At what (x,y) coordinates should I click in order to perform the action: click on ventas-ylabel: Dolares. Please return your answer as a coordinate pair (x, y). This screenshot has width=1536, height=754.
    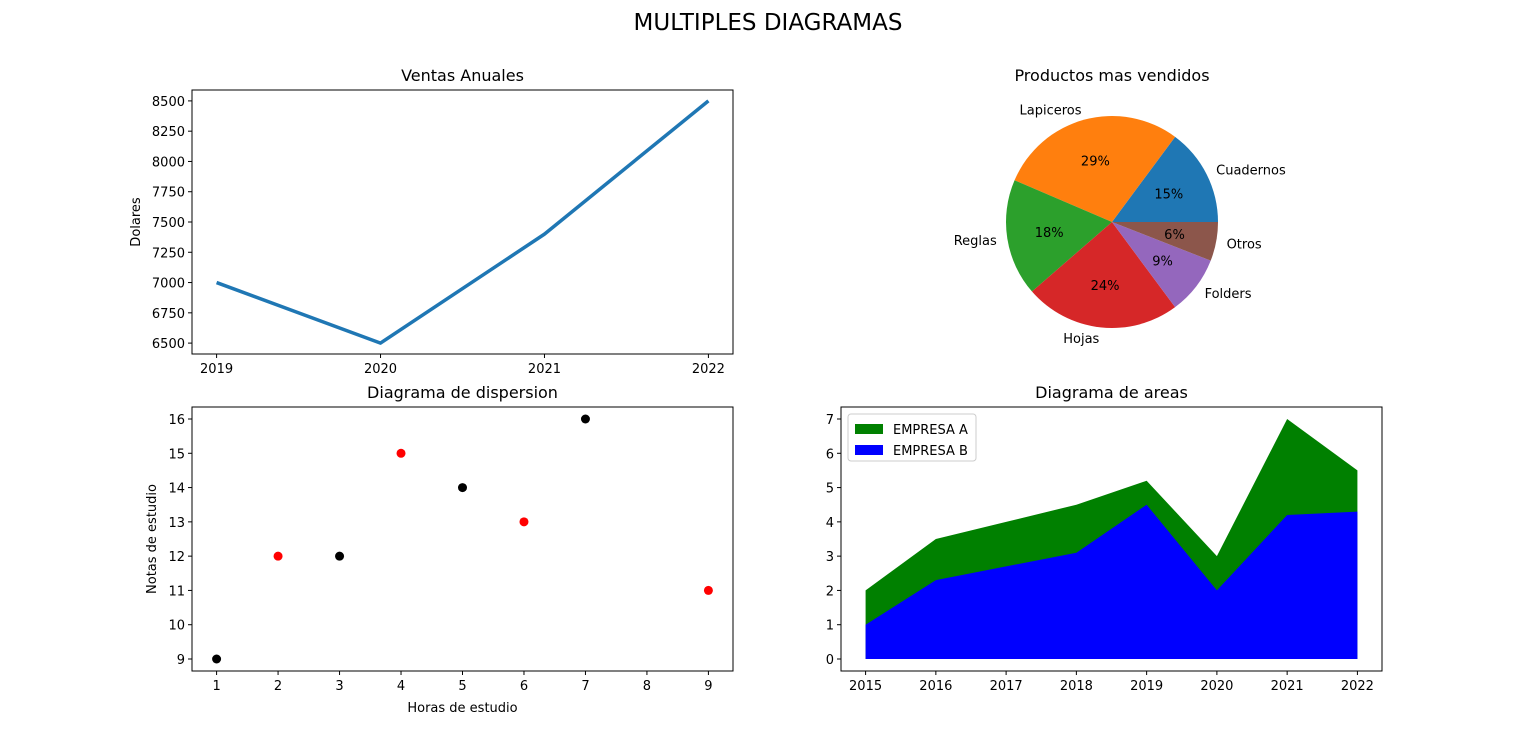
    Looking at the image, I should click on (136, 222).